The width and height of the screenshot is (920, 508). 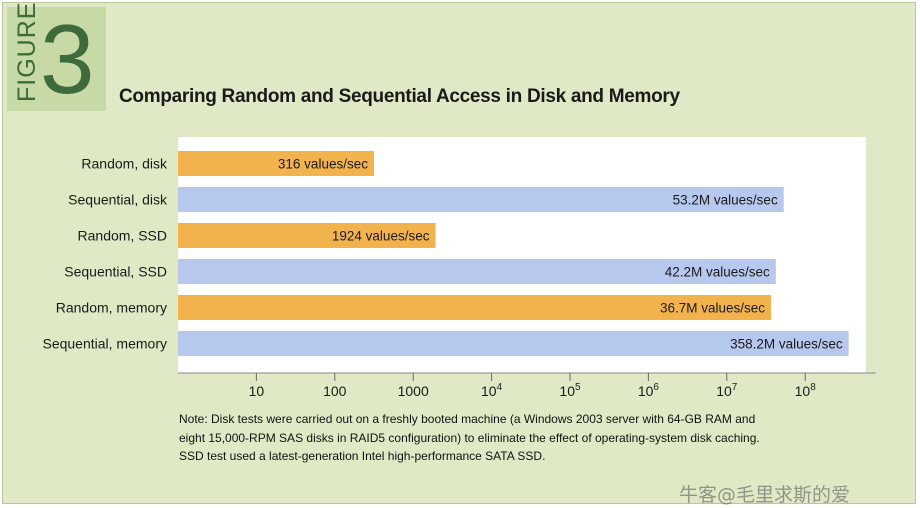 What do you see at coordinates (323, 164) in the screenshot?
I see `bar-value-label: 316 values/sec` at bounding box center [323, 164].